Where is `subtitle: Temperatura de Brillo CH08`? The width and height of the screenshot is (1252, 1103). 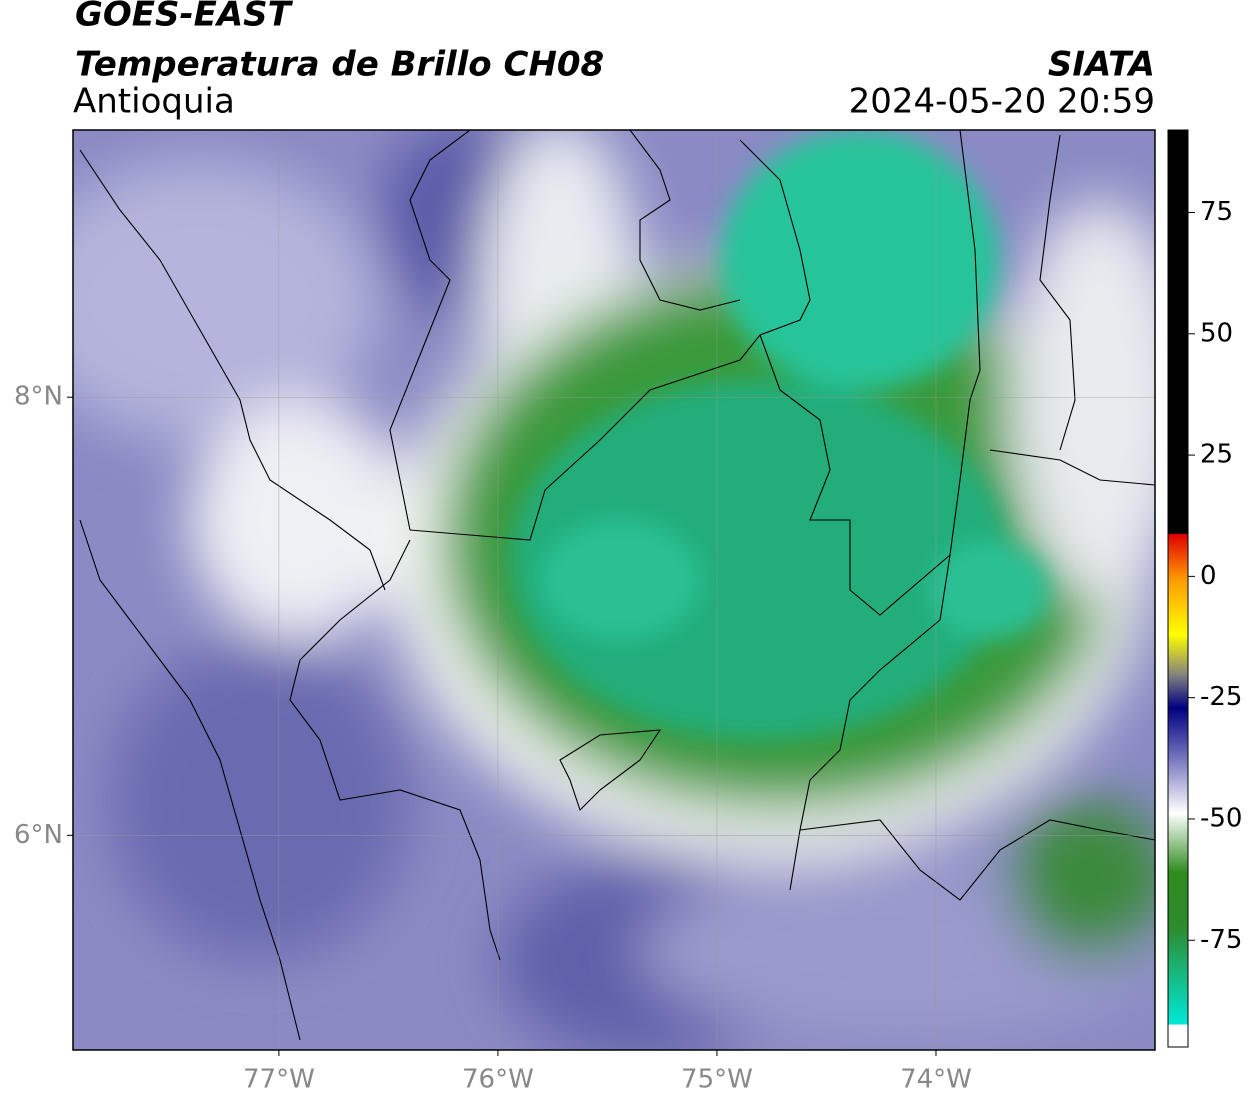 subtitle: Temperatura de Brillo CH08 is located at coordinates (339, 65).